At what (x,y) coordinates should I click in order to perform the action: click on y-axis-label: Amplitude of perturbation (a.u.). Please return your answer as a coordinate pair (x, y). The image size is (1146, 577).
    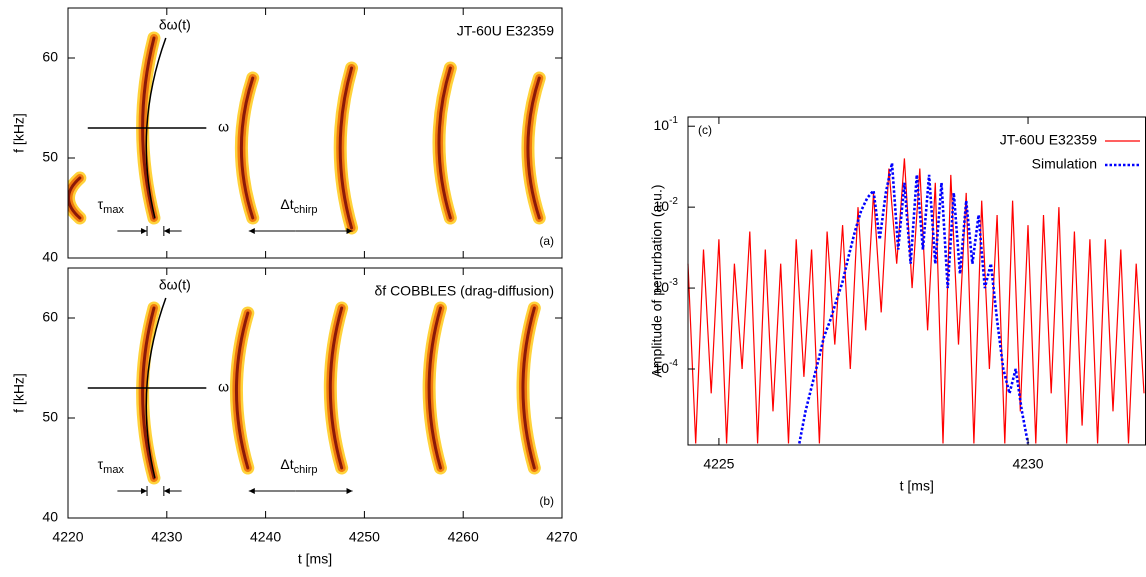
    Looking at the image, I should click on (657, 281).